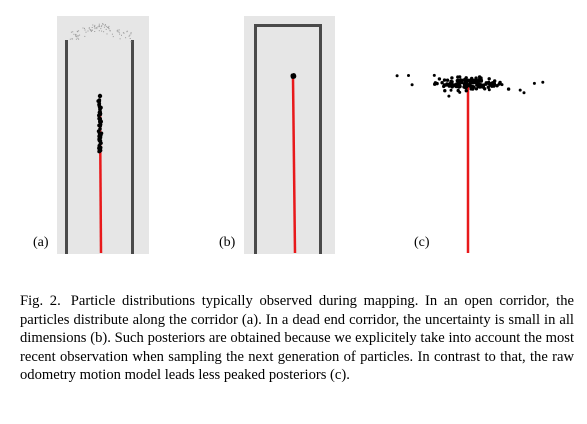 The width and height of the screenshot is (587, 424). What do you see at coordinates (255, 139) in the screenshot?
I see `left-wall-b` at bounding box center [255, 139].